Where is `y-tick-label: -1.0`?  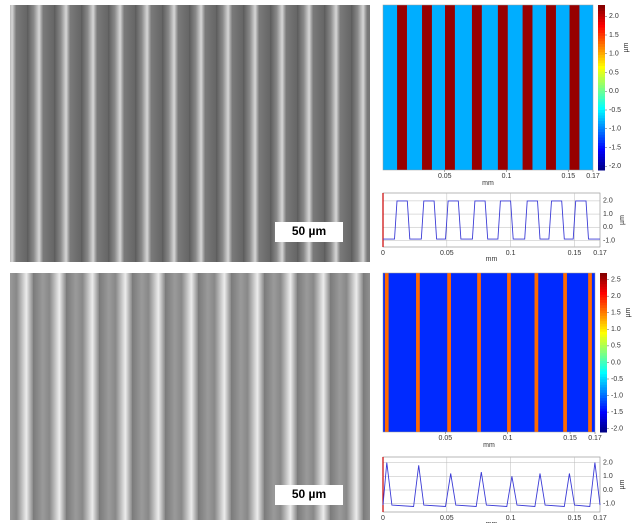 y-tick-label: -1.0 is located at coordinates (609, 504).